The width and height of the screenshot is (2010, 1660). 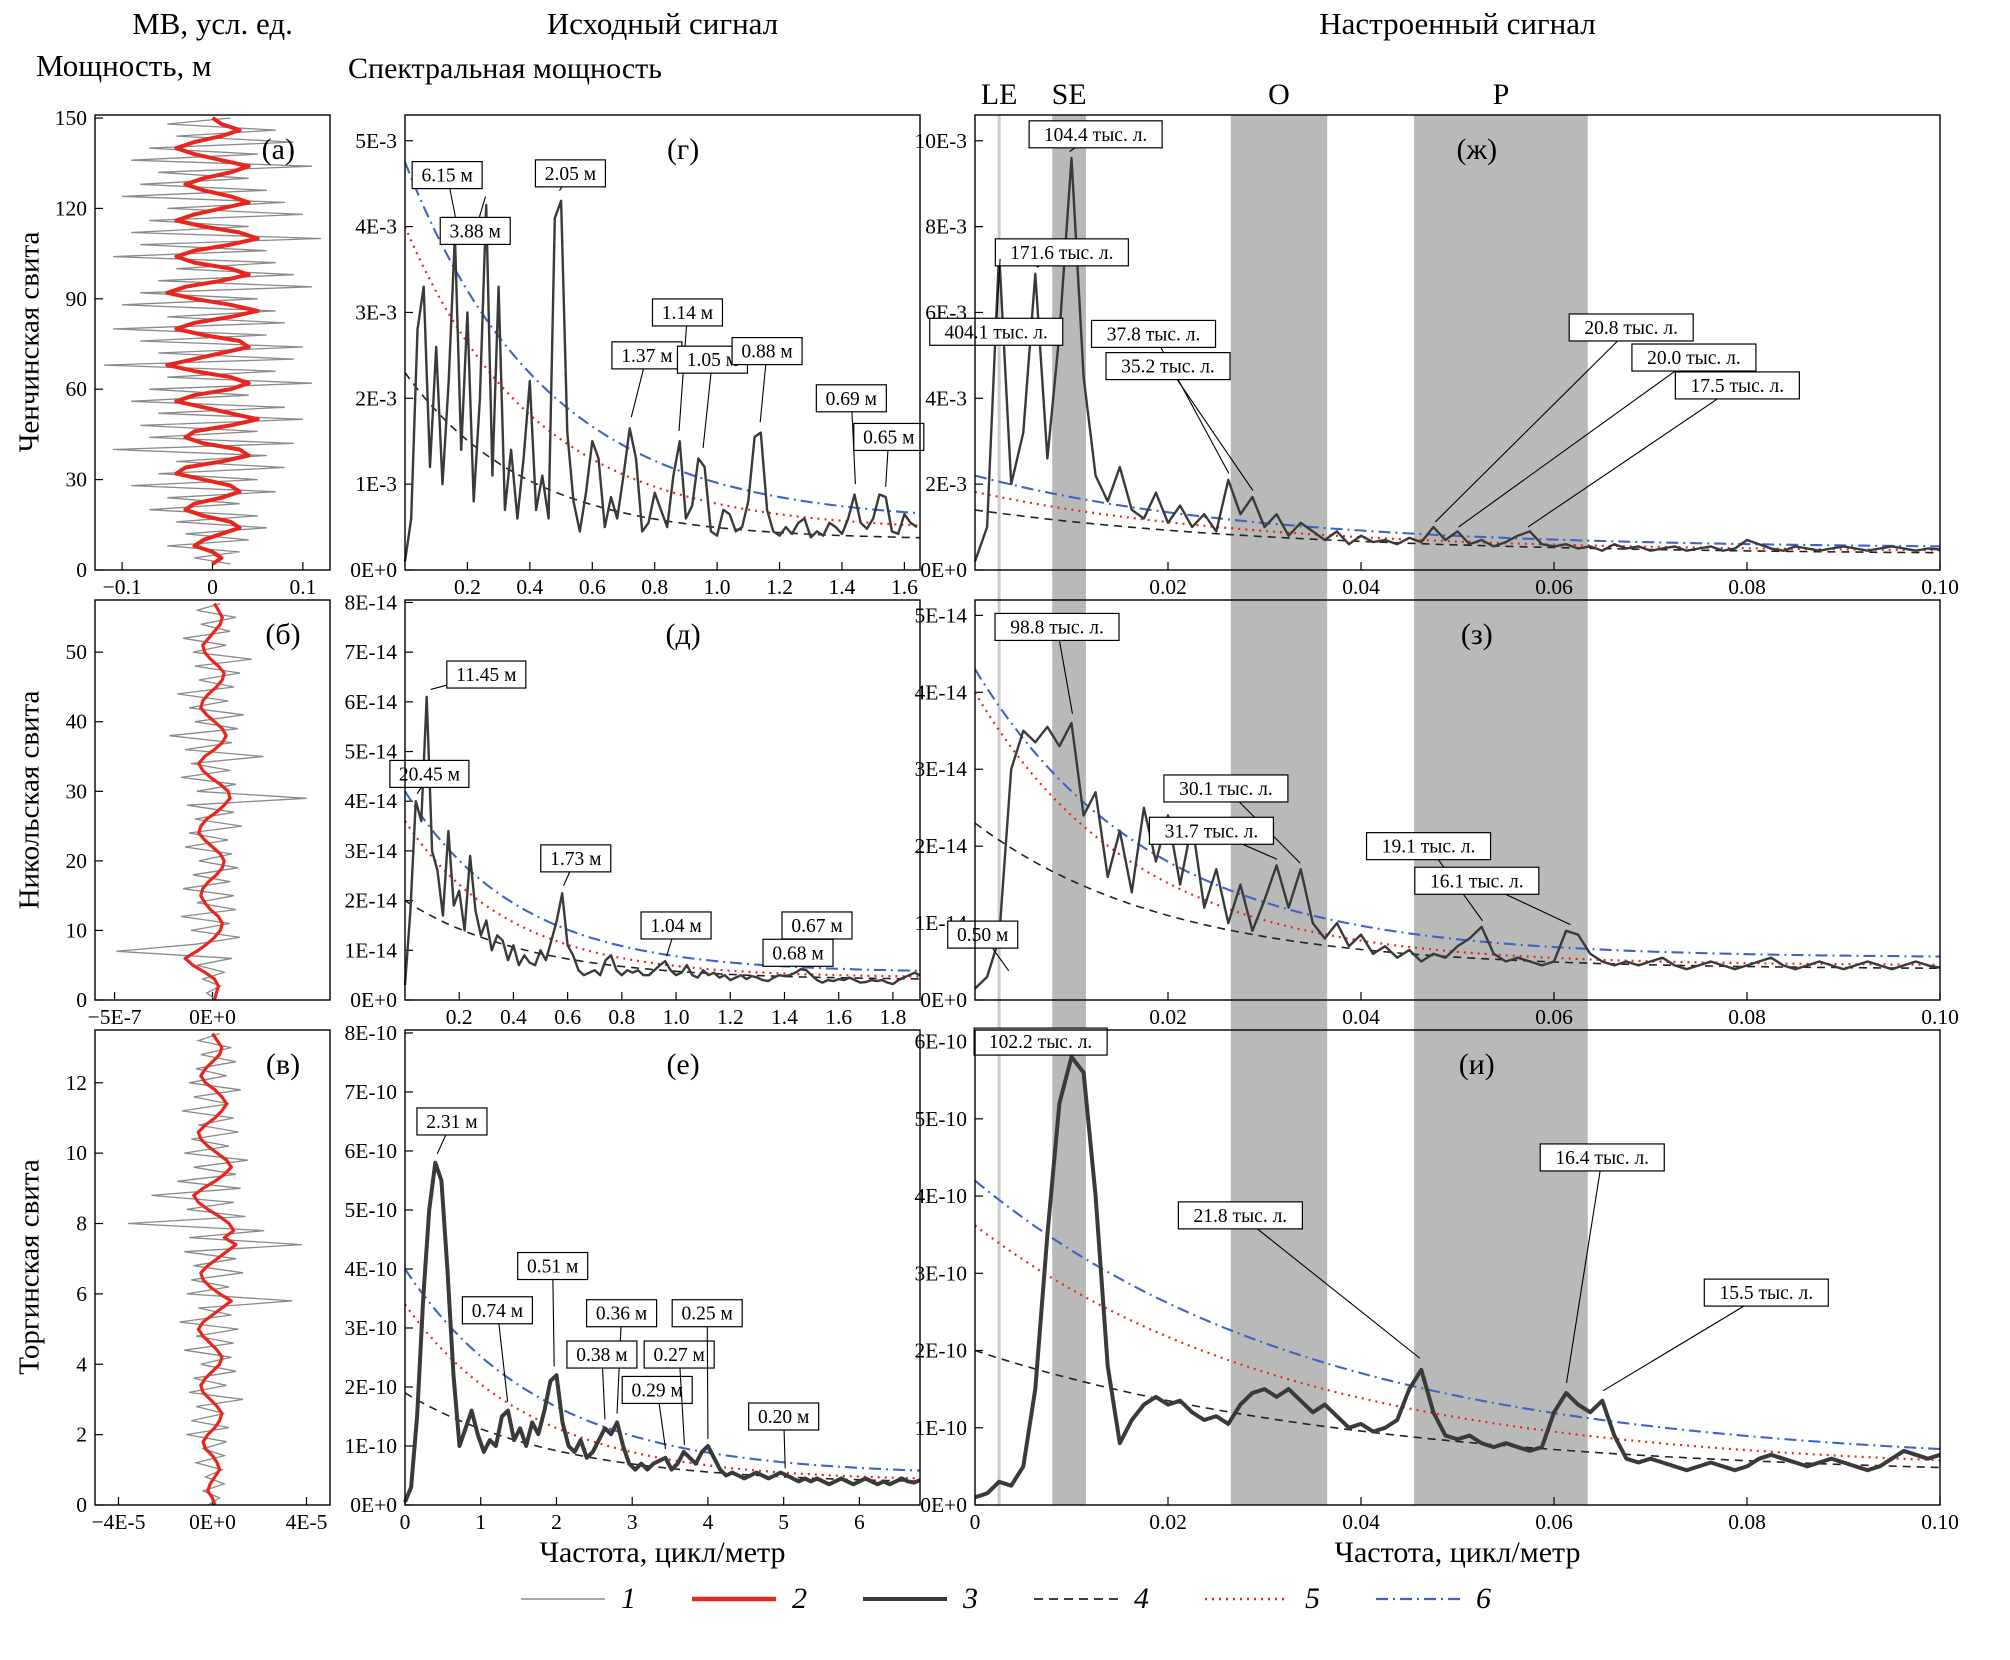 What do you see at coordinates (766, 352) in the screenshot?
I see `peak-annotation-label: 0.88 м` at bounding box center [766, 352].